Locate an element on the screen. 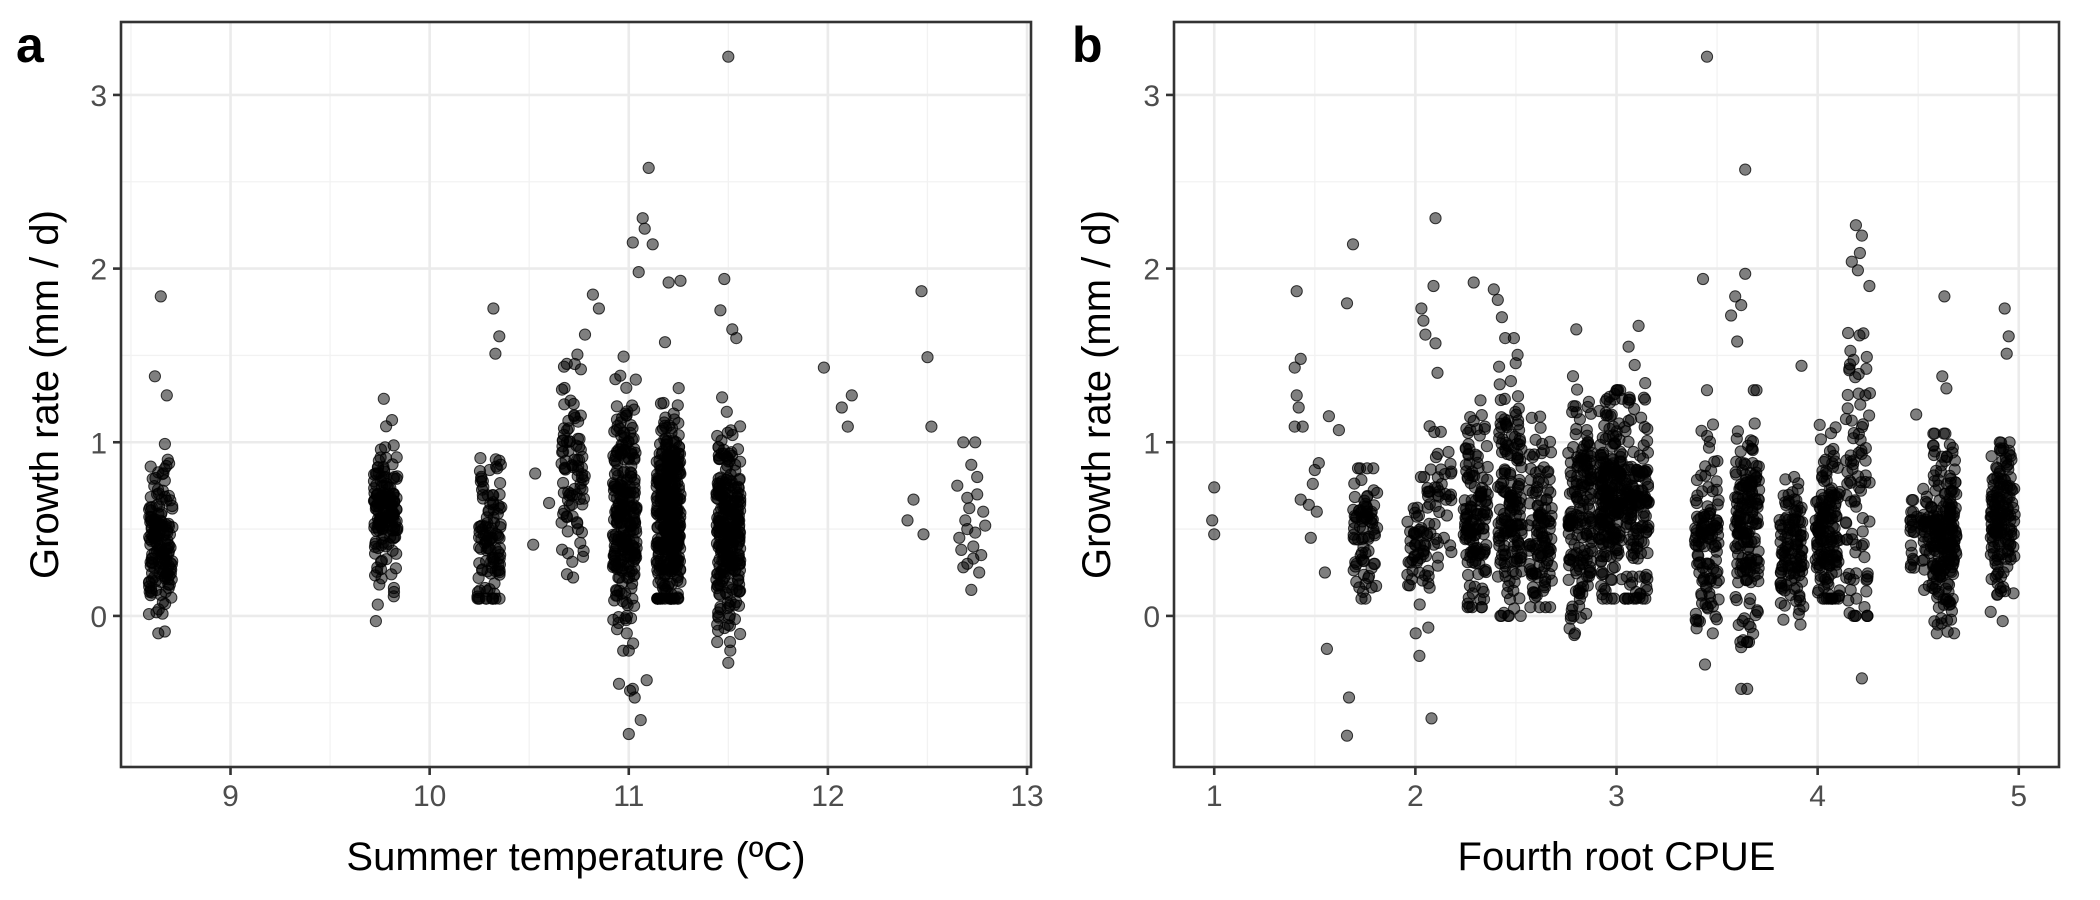 The height and width of the screenshot is (900, 2100). x-tick-label: 5 is located at coordinates (2018, 796).